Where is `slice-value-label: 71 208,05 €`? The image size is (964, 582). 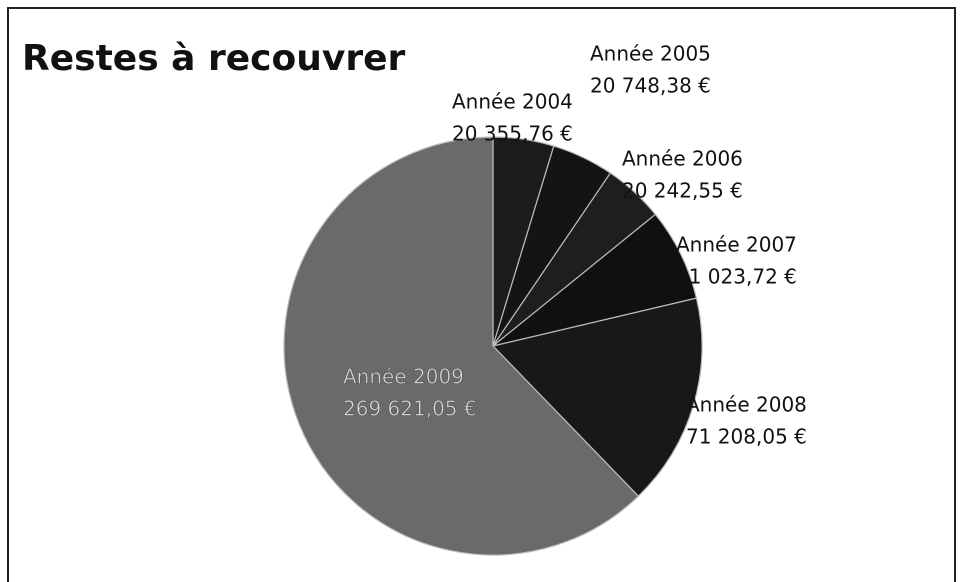 slice-value-label: 71 208,05 € is located at coordinates (746, 437).